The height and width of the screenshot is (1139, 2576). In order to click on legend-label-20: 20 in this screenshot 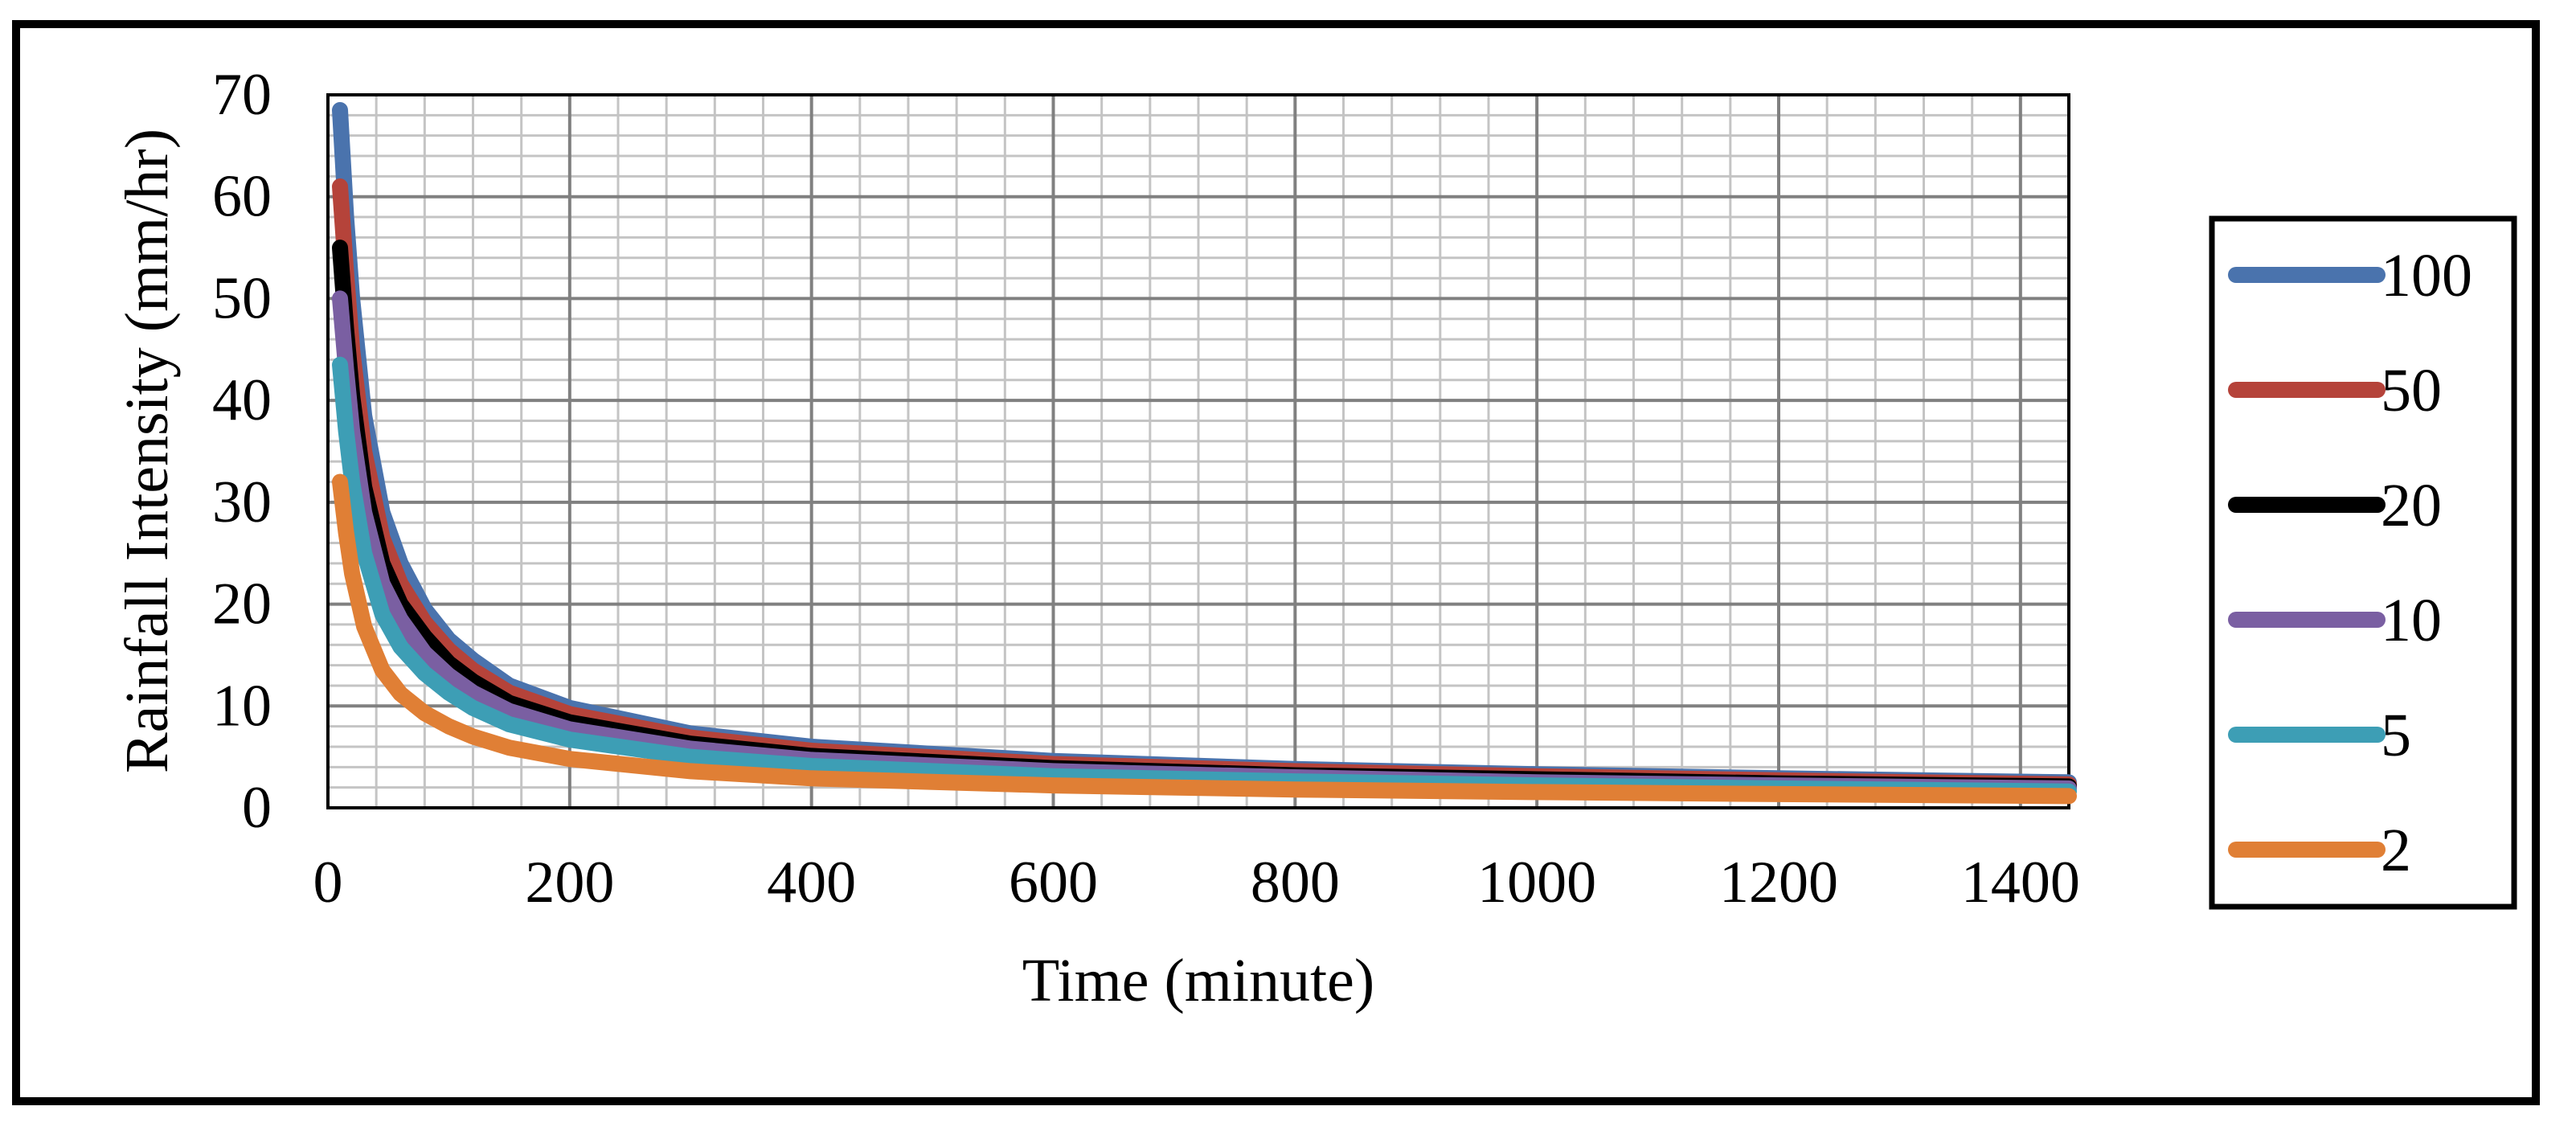, I will do `click(2411, 505)`.